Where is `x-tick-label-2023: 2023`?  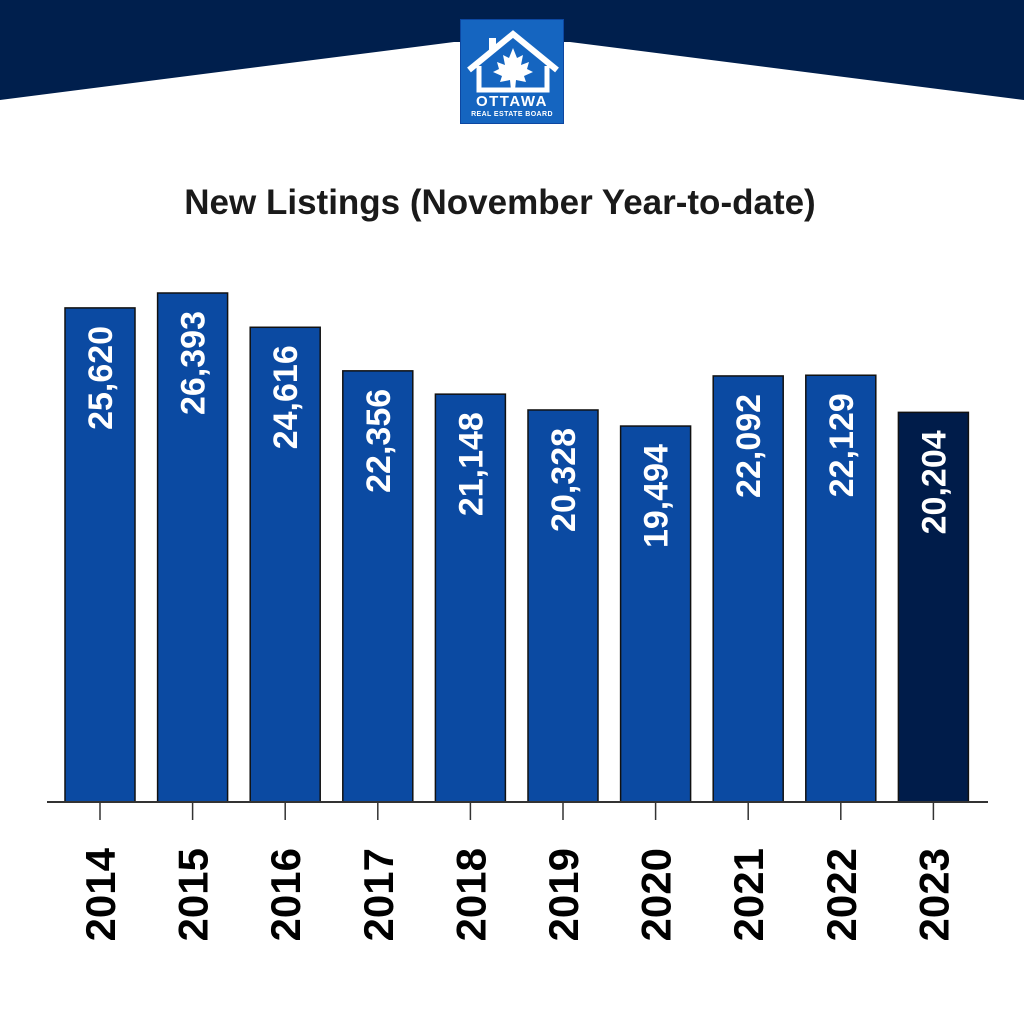
x-tick-label-2023: 2023 is located at coordinates (933, 894).